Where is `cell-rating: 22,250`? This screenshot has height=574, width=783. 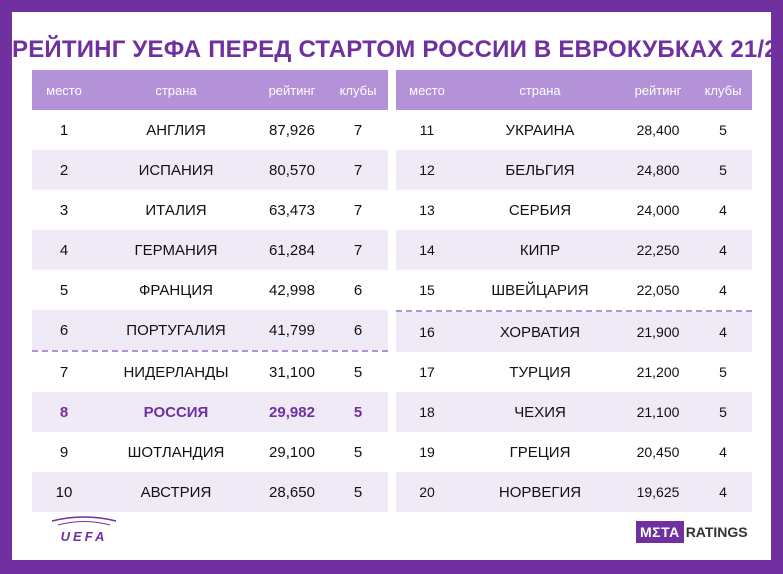 cell-rating: 22,250 is located at coordinates (658, 250).